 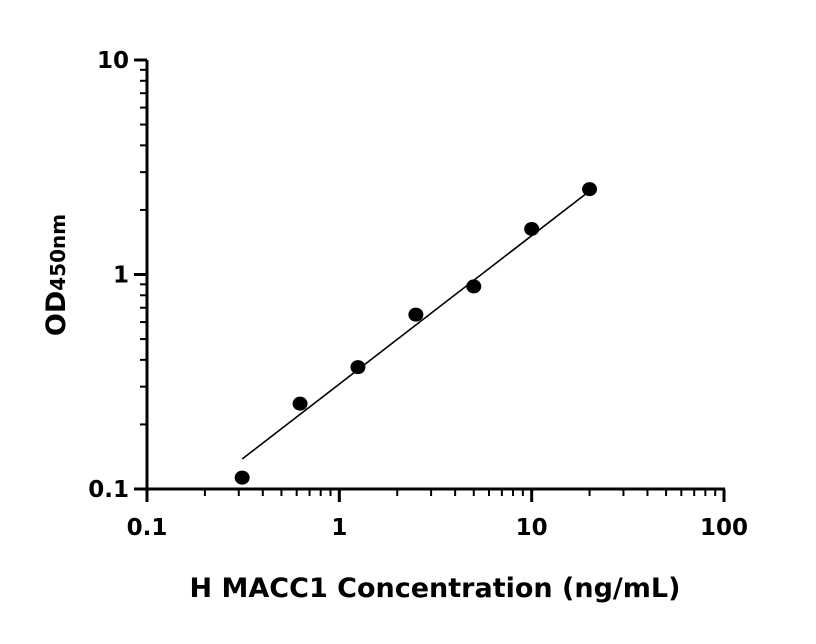 I want to click on x-axis-label: H MACC1 Concentration (ng/mL), so click(x=435, y=588).